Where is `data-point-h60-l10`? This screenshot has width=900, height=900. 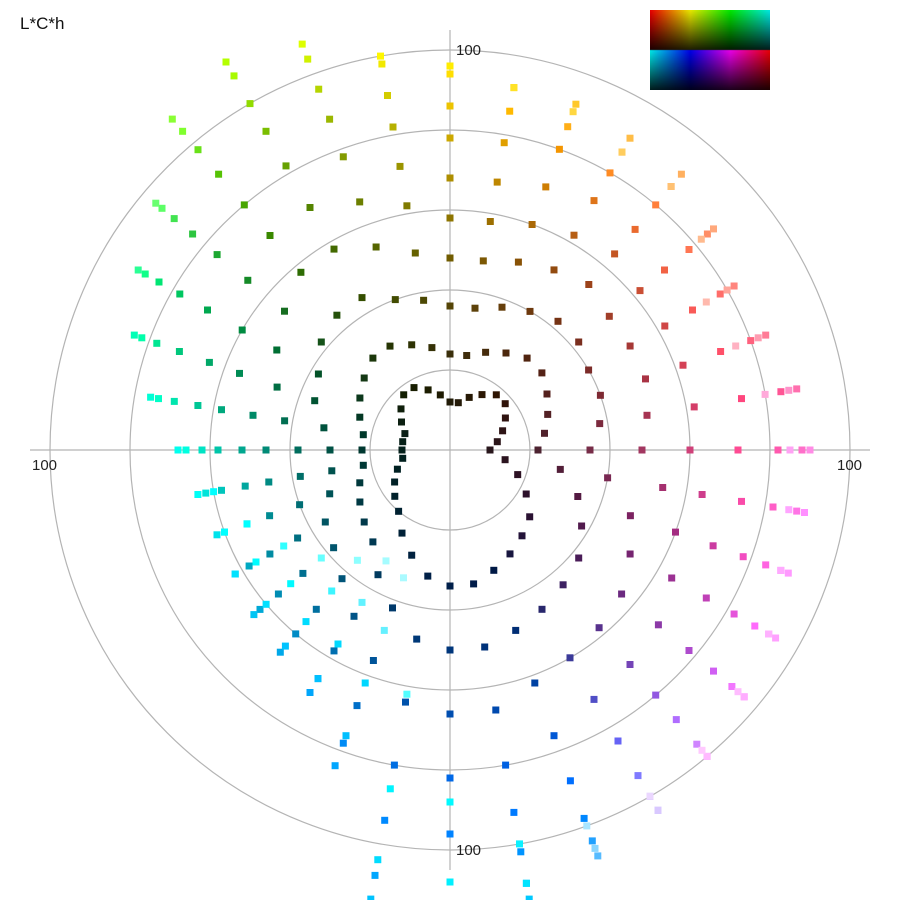 data-point-h60-l10 is located at coordinates (482, 395).